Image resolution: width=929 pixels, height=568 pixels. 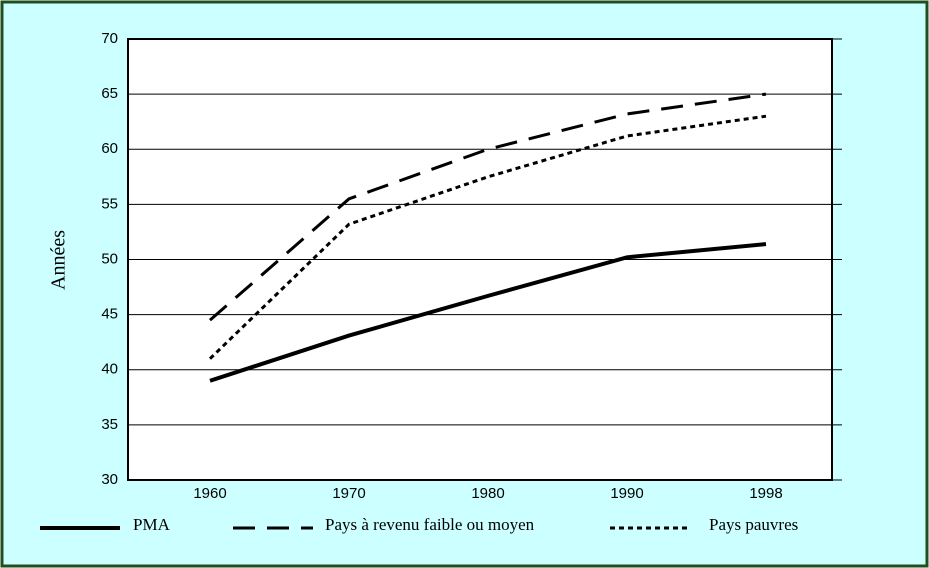 I want to click on y-tick-label: 65, so click(x=109, y=93).